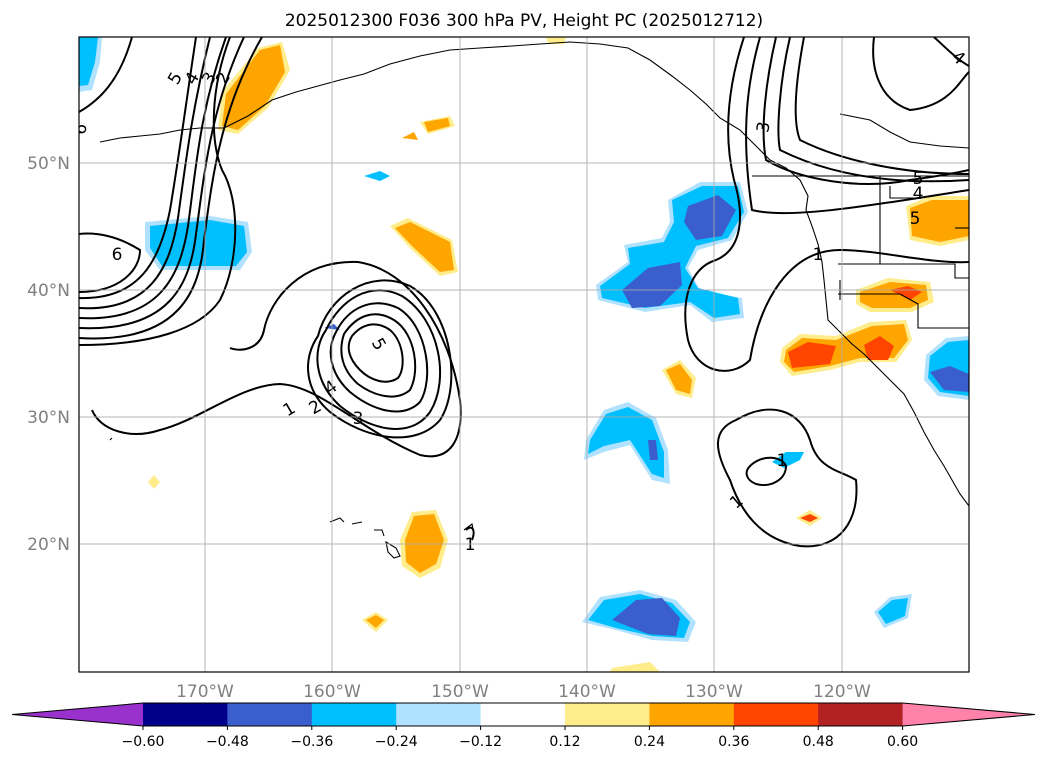 Image resolution: width=1047 pixels, height=765 pixels. What do you see at coordinates (227, 742) in the screenshot?
I see `colorbar-label: −0.48` at bounding box center [227, 742].